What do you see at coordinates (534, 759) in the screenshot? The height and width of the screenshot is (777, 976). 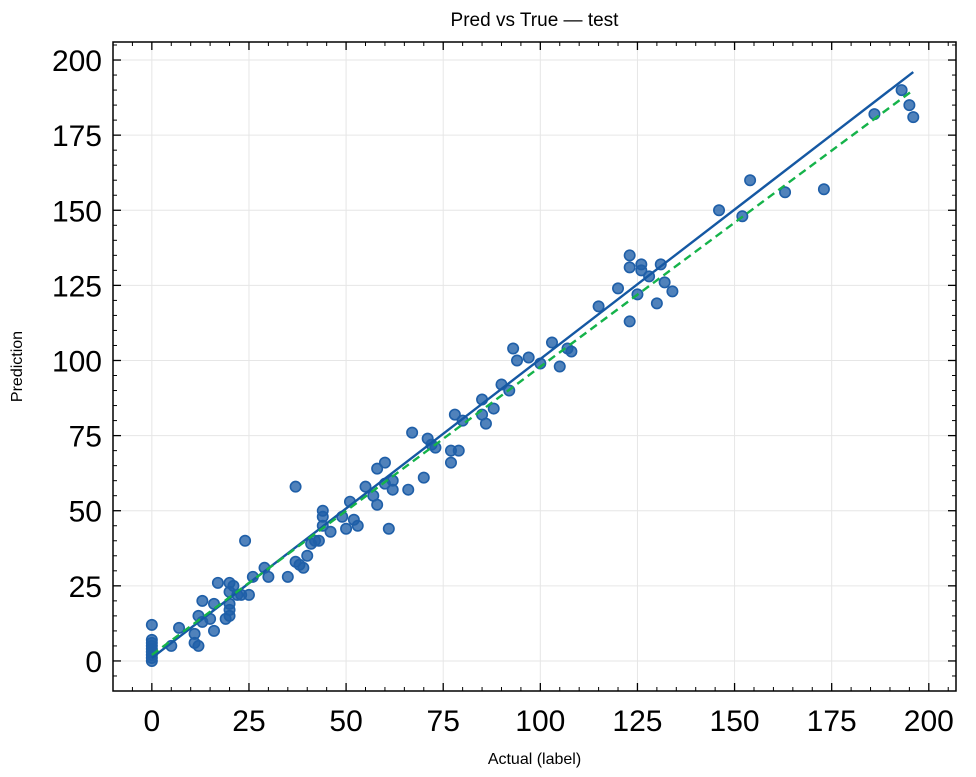 I see `x-axis-label: Actual (label)` at bounding box center [534, 759].